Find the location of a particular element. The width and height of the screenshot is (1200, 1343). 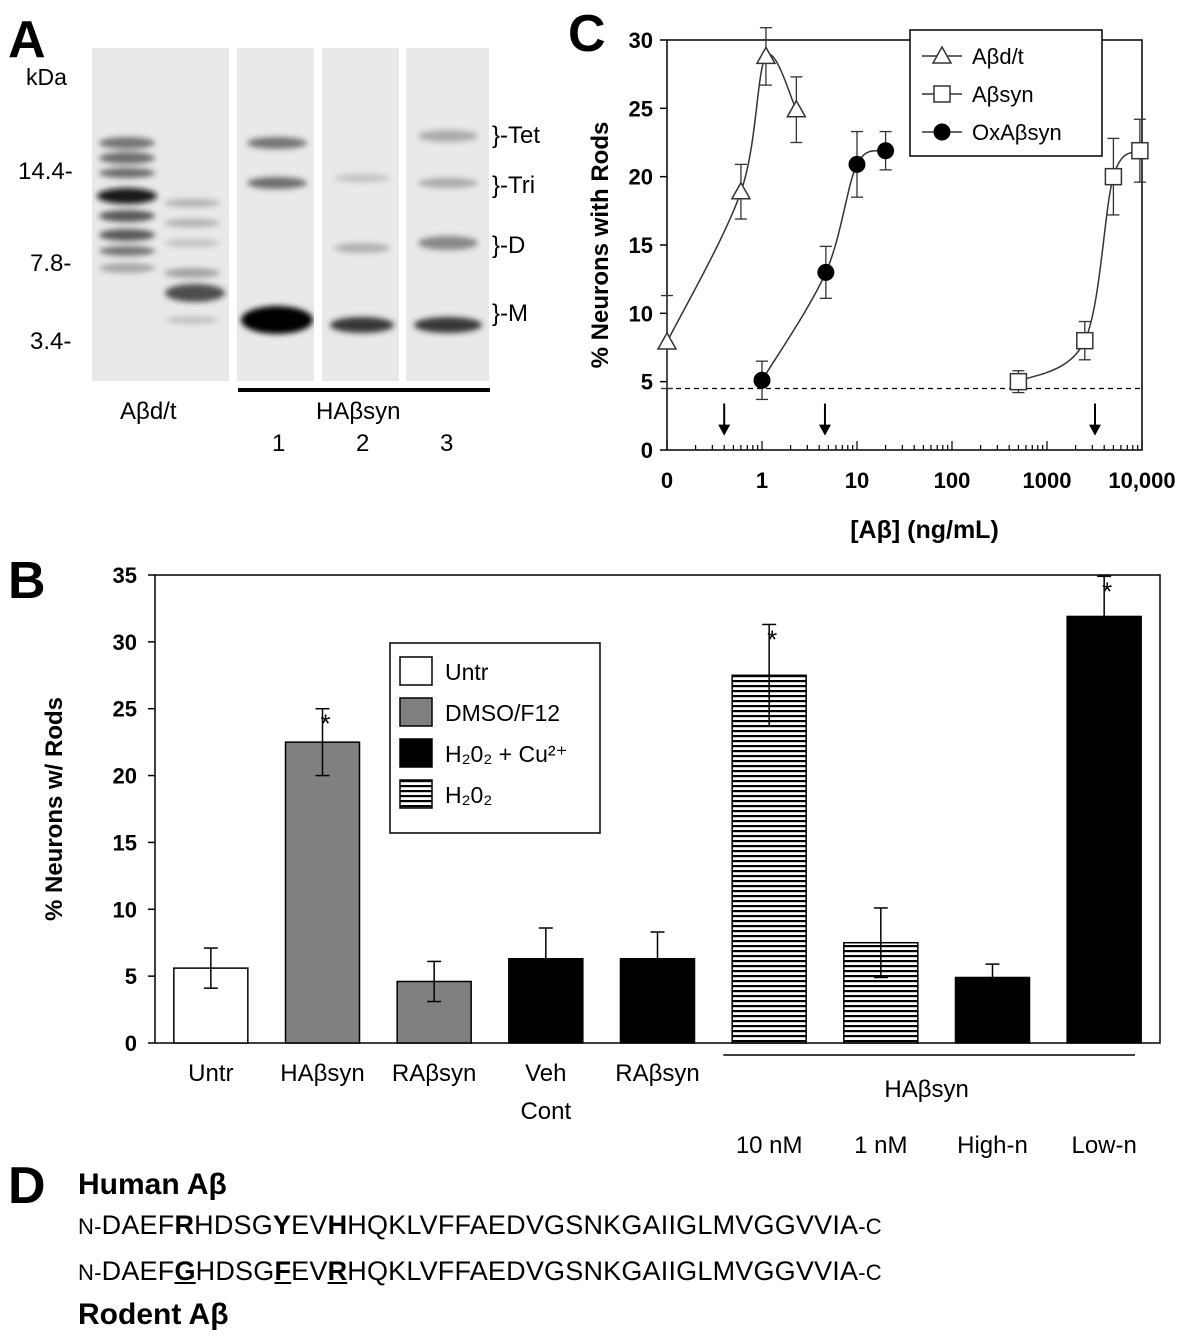

x-tick-label: 10 is located at coordinates (857, 480).